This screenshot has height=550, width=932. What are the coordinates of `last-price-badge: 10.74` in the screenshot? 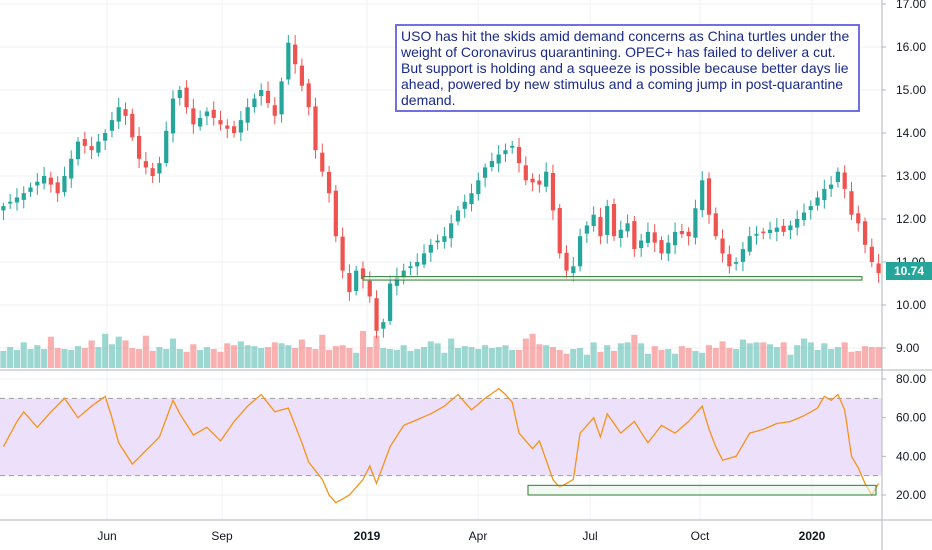 It's located at (909, 271).